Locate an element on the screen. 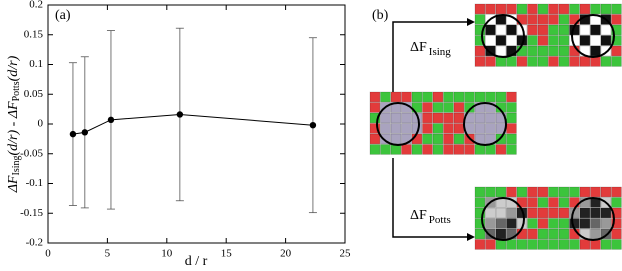 This screenshot has height=271, width=622. x-tick-label: 25 is located at coordinates (346, 254).